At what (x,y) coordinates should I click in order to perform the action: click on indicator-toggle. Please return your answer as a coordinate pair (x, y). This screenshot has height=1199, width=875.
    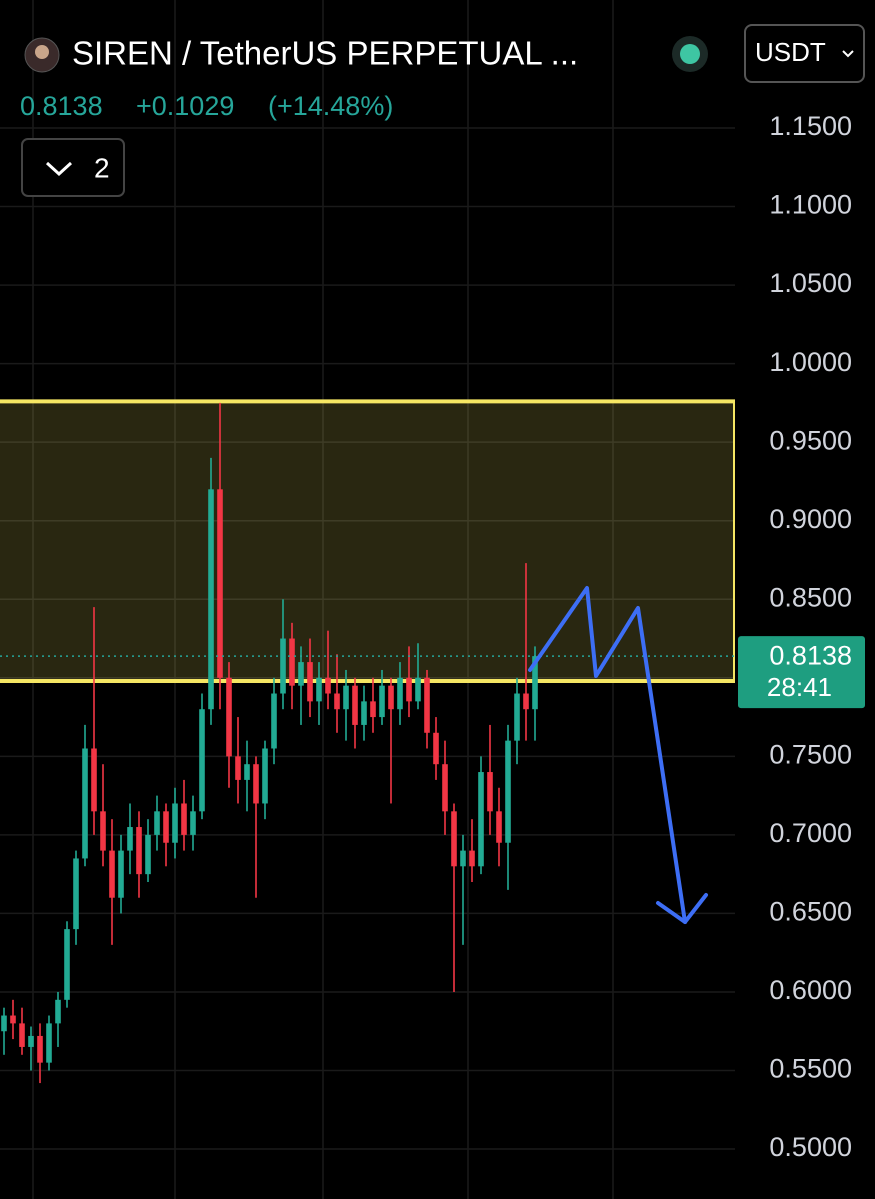
    Looking at the image, I should click on (73, 167).